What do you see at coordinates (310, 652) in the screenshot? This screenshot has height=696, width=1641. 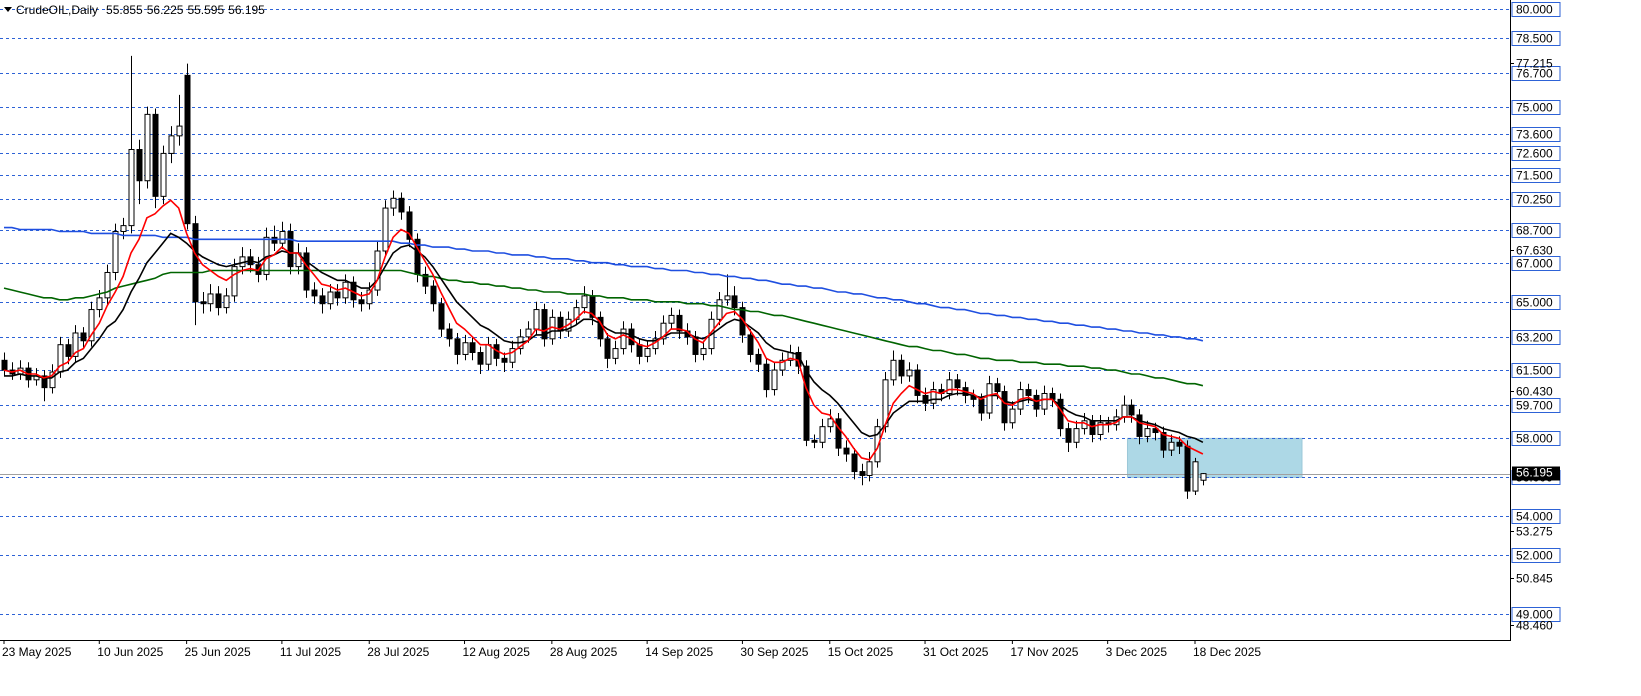 I see `x-tick-label: 11 Jul 2025` at bounding box center [310, 652].